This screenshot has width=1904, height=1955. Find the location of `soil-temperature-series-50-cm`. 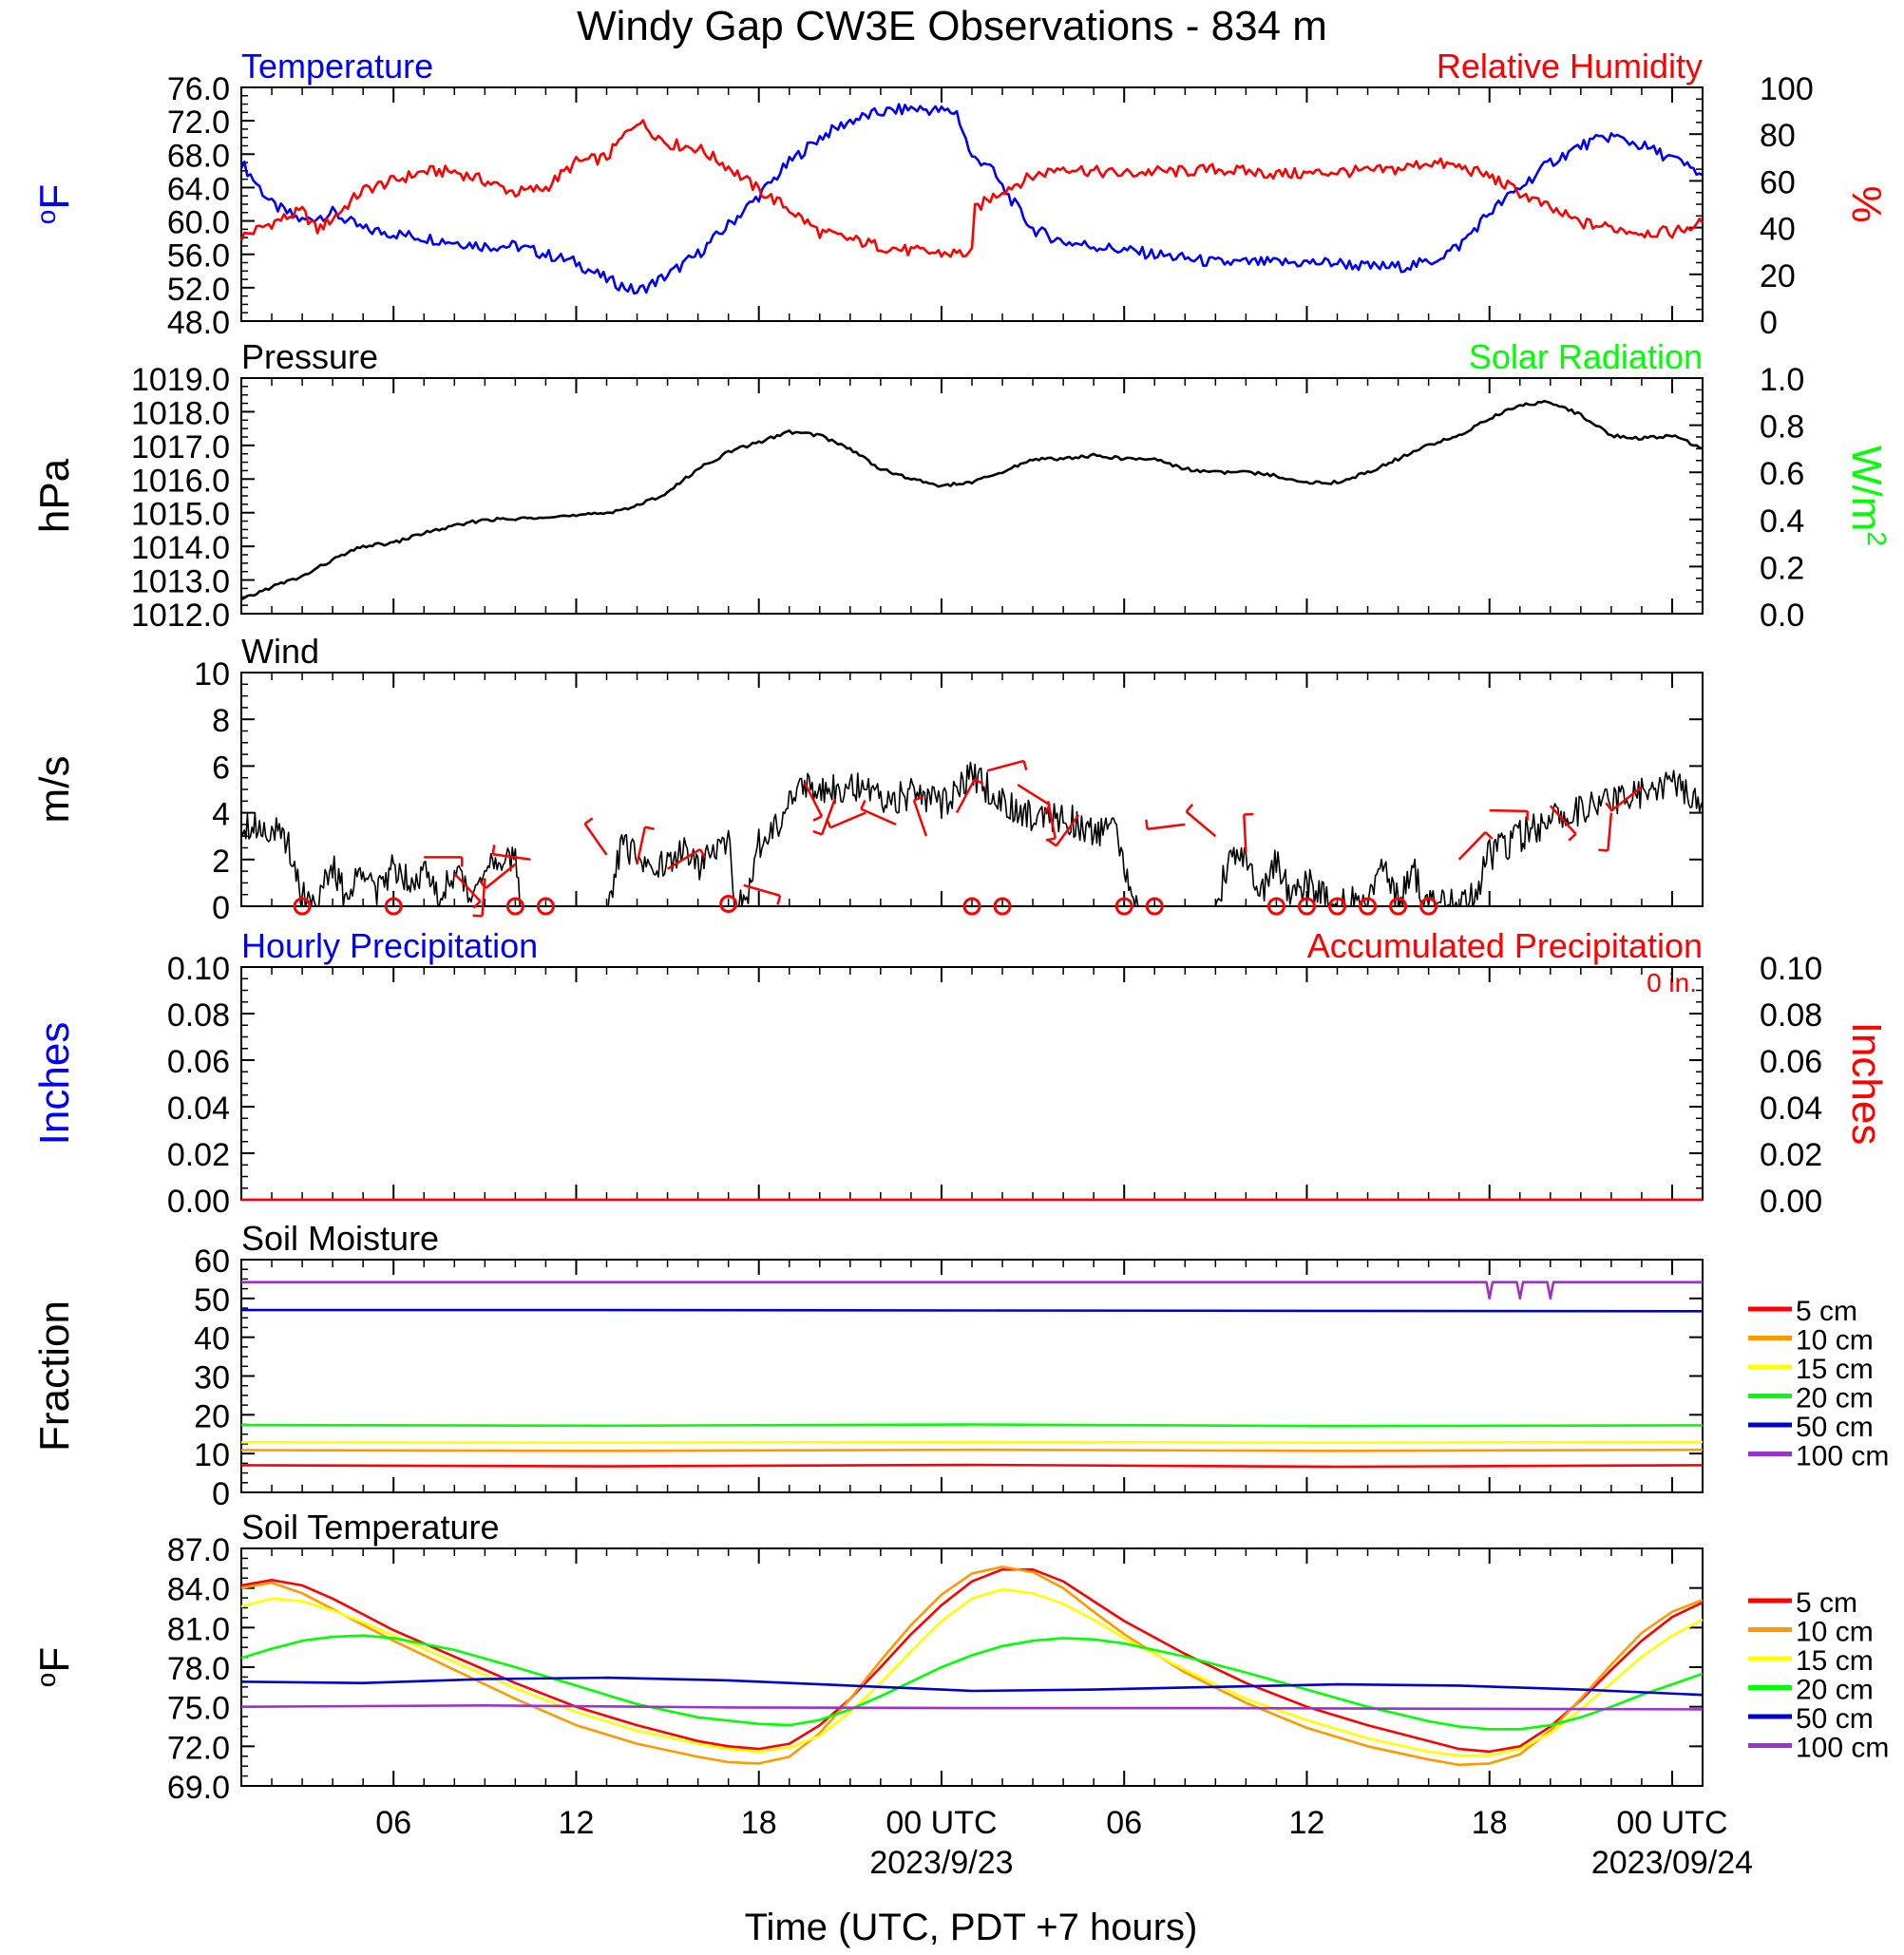

soil-temperature-series-50-cm is located at coordinates (972, 1686).